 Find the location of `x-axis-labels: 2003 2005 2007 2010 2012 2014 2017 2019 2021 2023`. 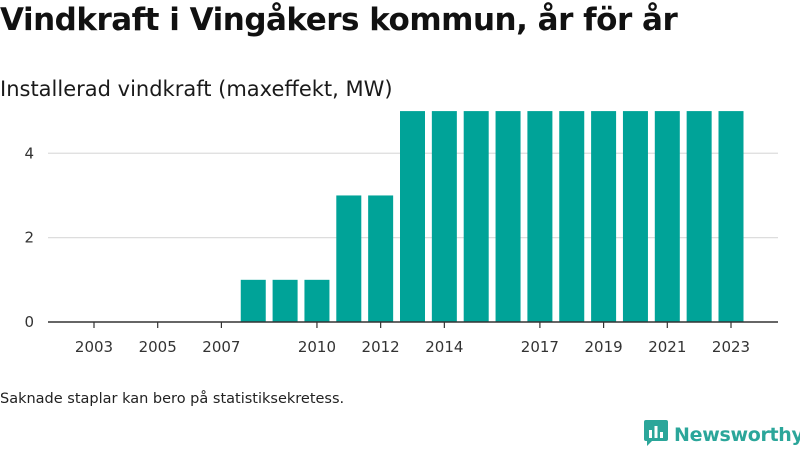

x-axis-labels: 2003 2005 2007 2010 2012 2014 2017 2019 2021 2023 is located at coordinates (412, 347).